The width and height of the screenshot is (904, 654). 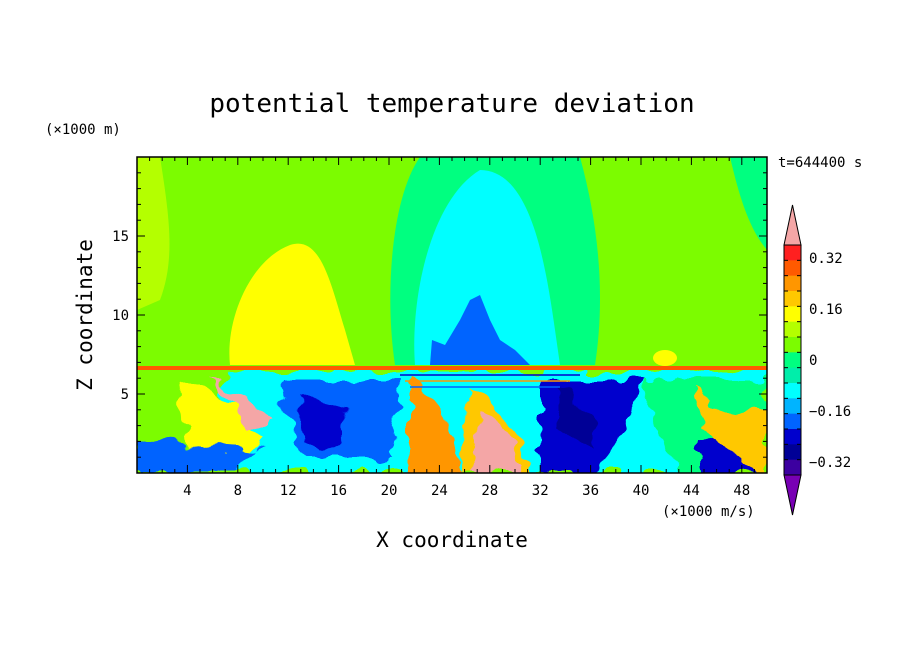 What do you see at coordinates (153, 233) in the screenshot?
I see `green-band-upper-left` at bounding box center [153, 233].